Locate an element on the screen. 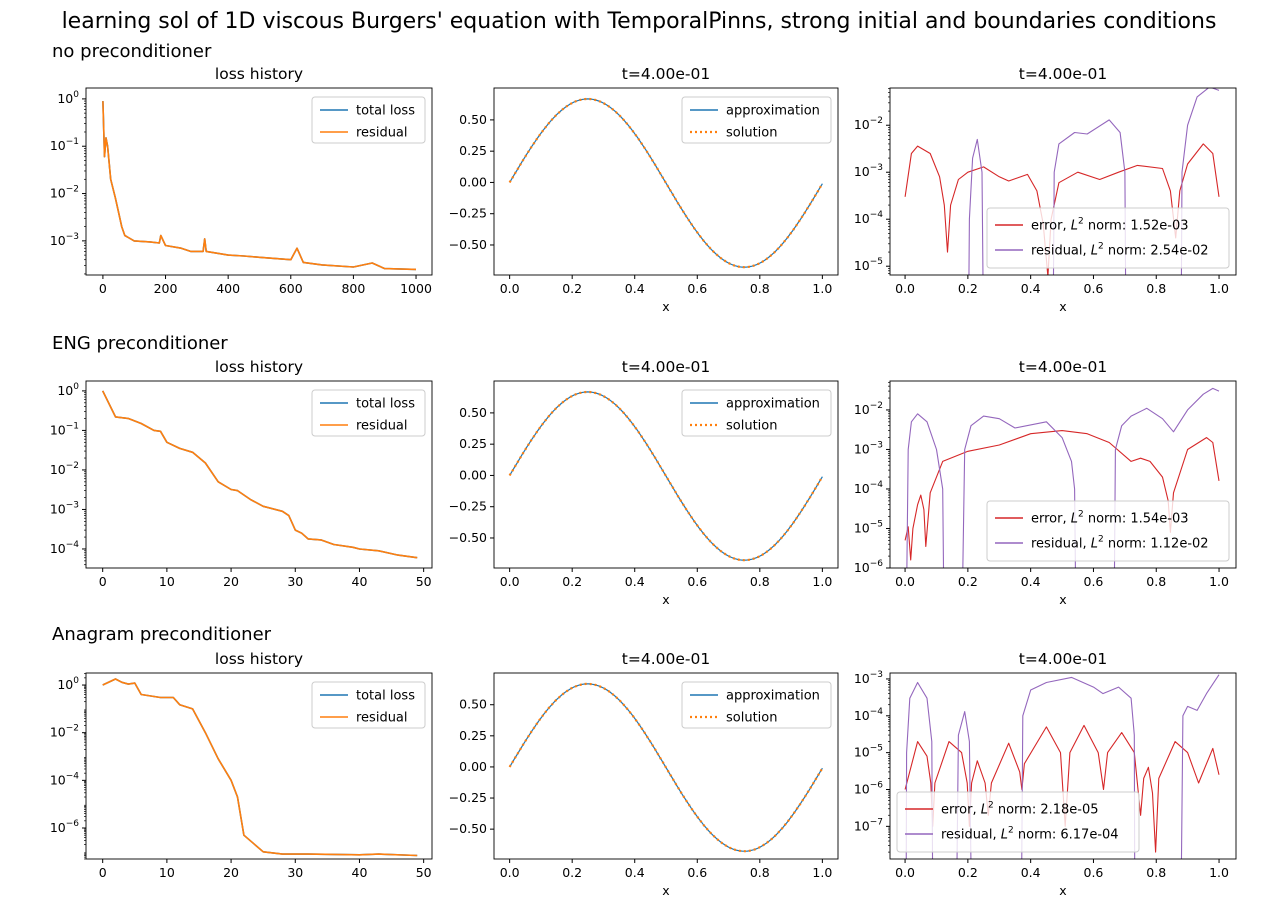 The width and height of the screenshot is (1279, 911). legend-label: error, L2 norm: 1.54e-03 is located at coordinates (1110, 518).